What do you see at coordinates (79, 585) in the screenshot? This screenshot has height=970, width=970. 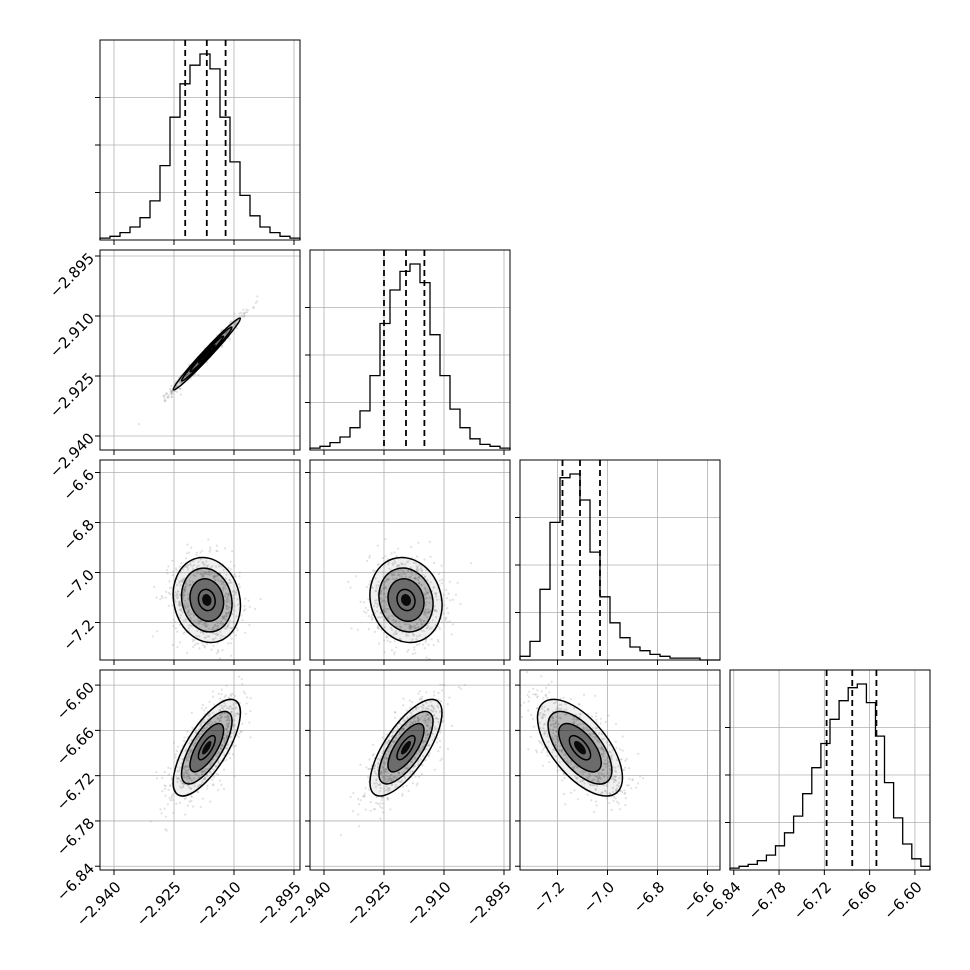 I see `y-tick-label: −7.0` at bounding box center [79, 585].